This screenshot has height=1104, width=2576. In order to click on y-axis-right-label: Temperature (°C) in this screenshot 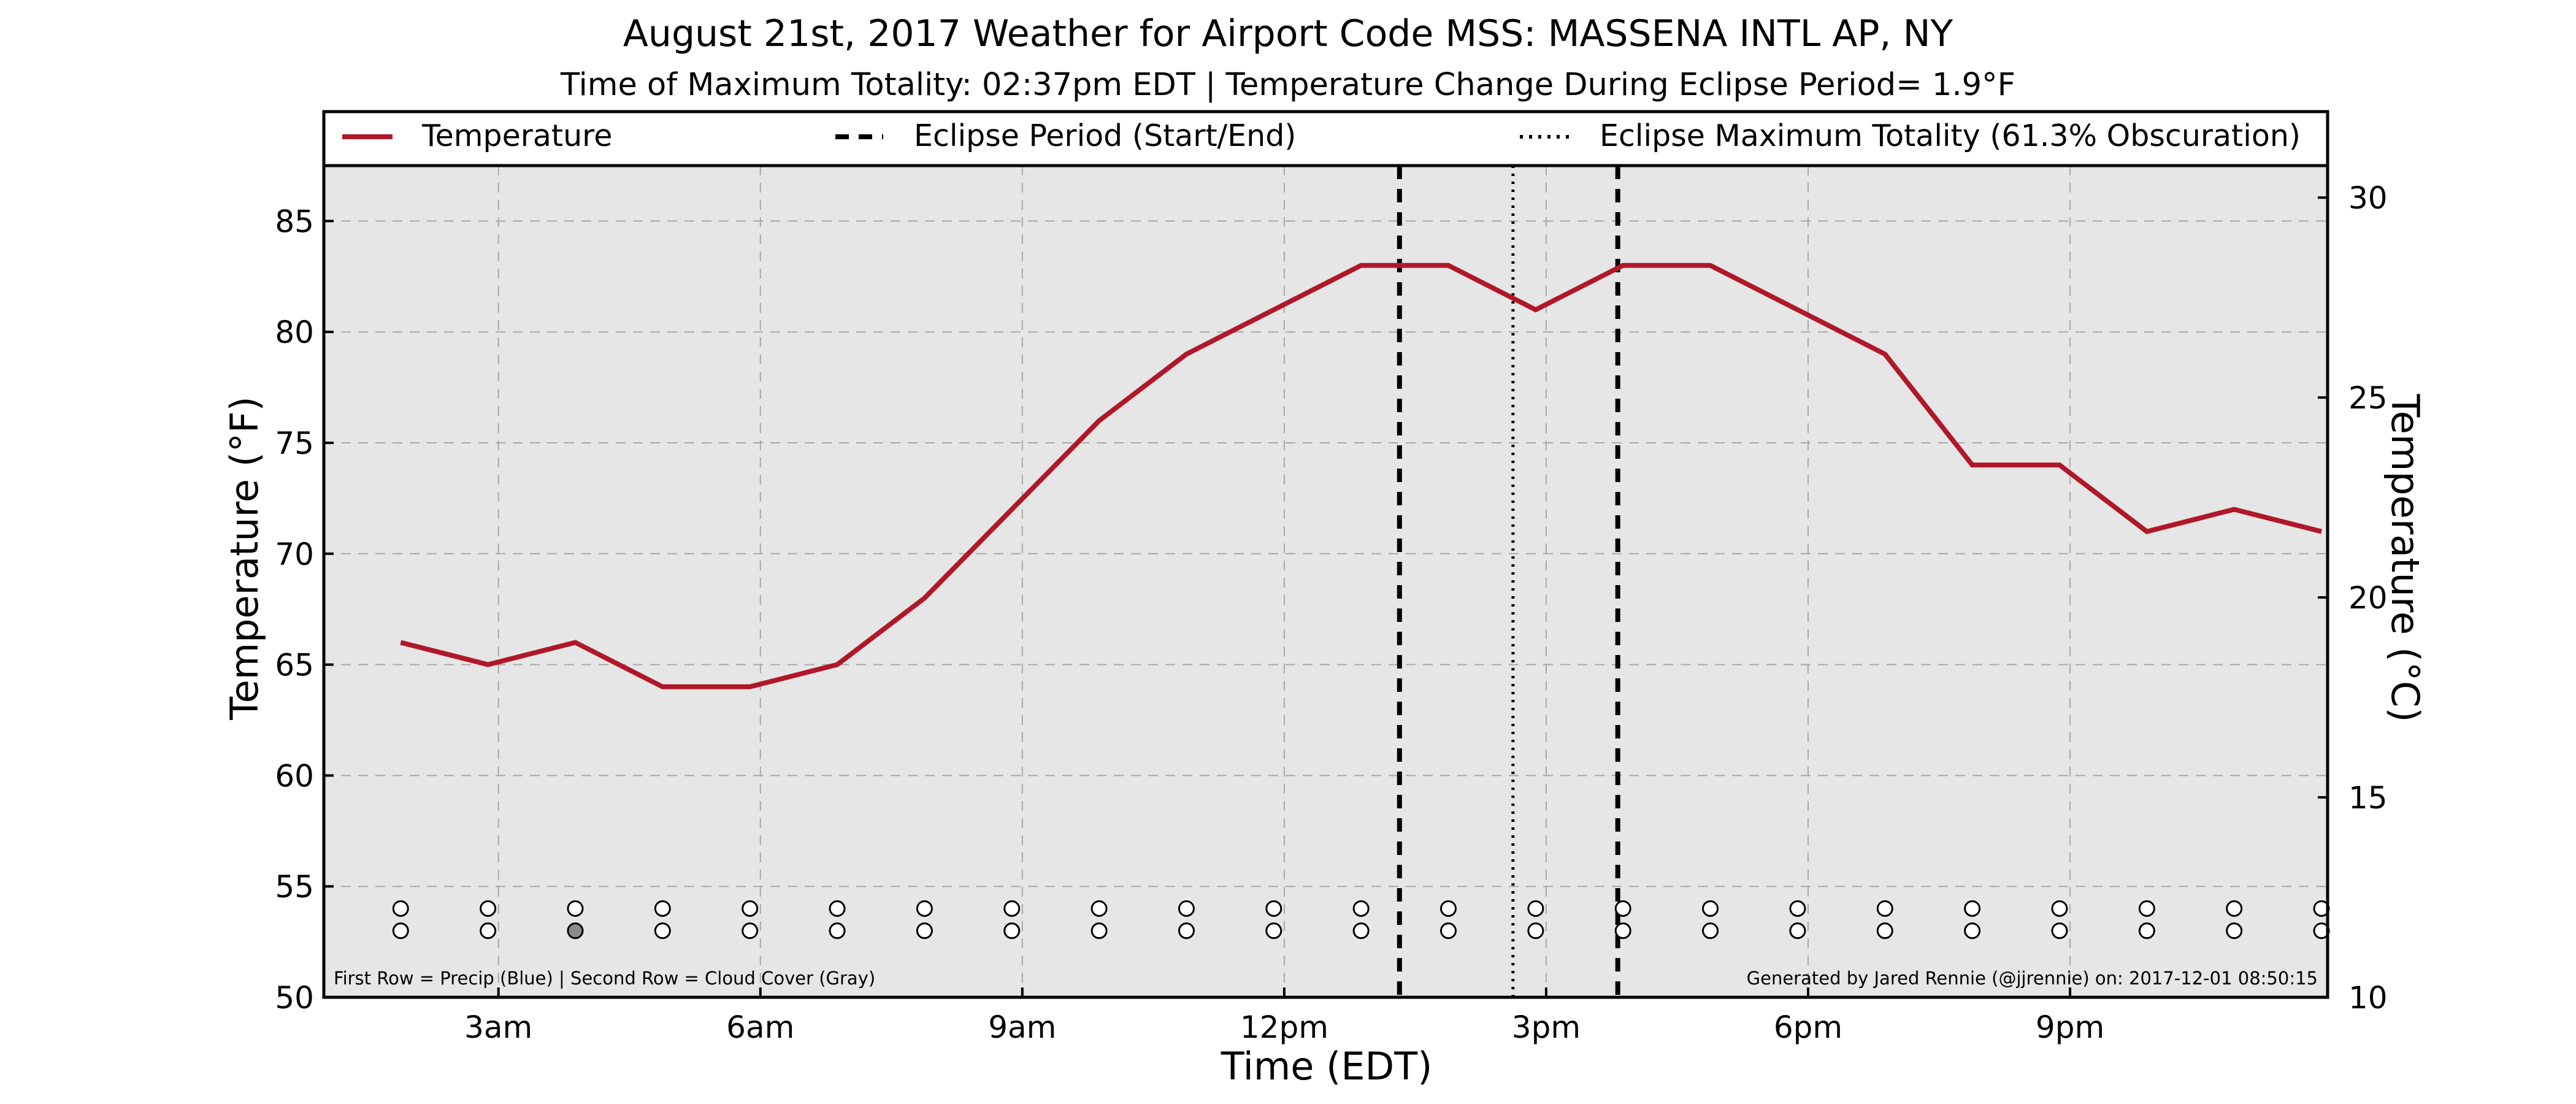, I will do `click(2405, 557)`.